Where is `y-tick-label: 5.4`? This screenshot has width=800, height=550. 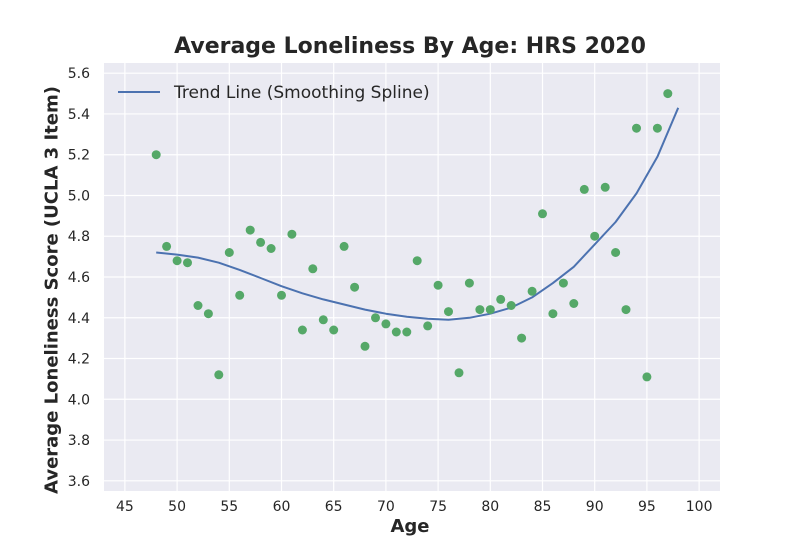 y-tick-label: 5.4 is located at coordinates (79, 115).